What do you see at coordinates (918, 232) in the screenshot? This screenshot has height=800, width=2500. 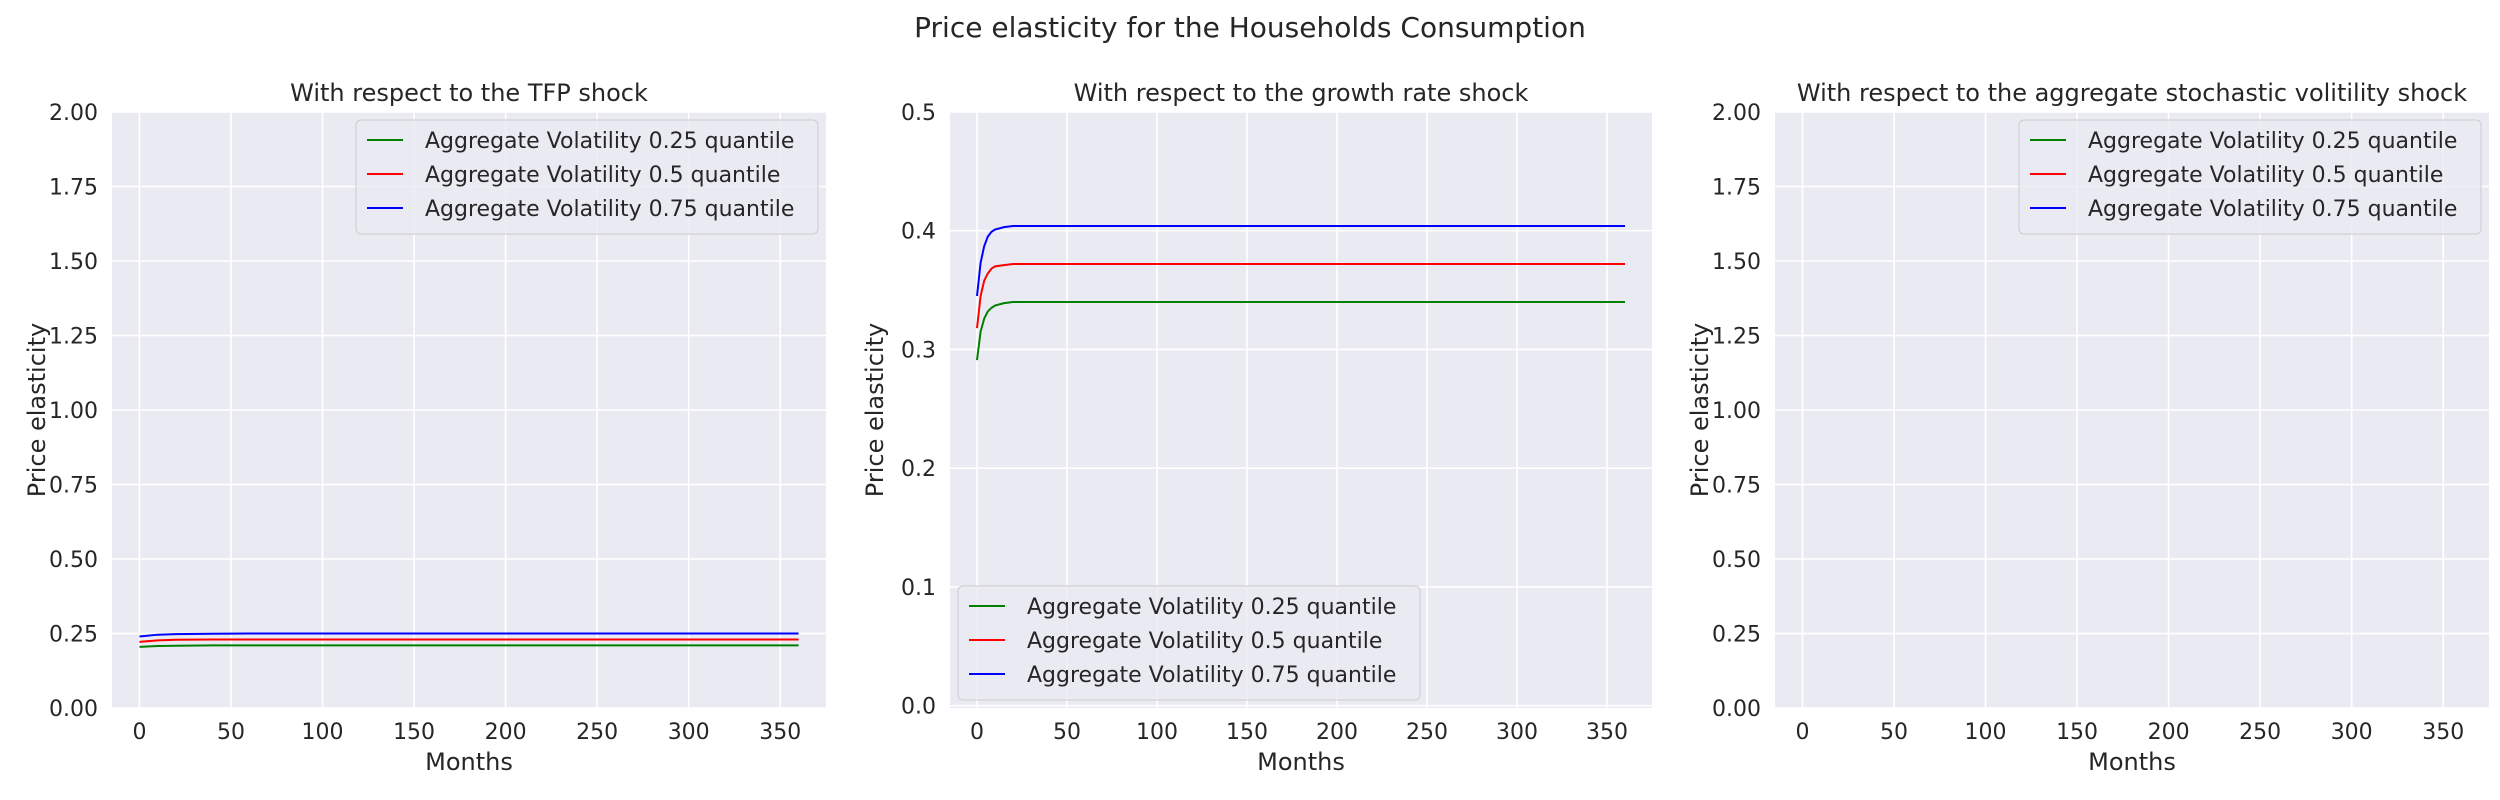 I see `y-tick-label: 0.4` at bounding box center [918, 232].